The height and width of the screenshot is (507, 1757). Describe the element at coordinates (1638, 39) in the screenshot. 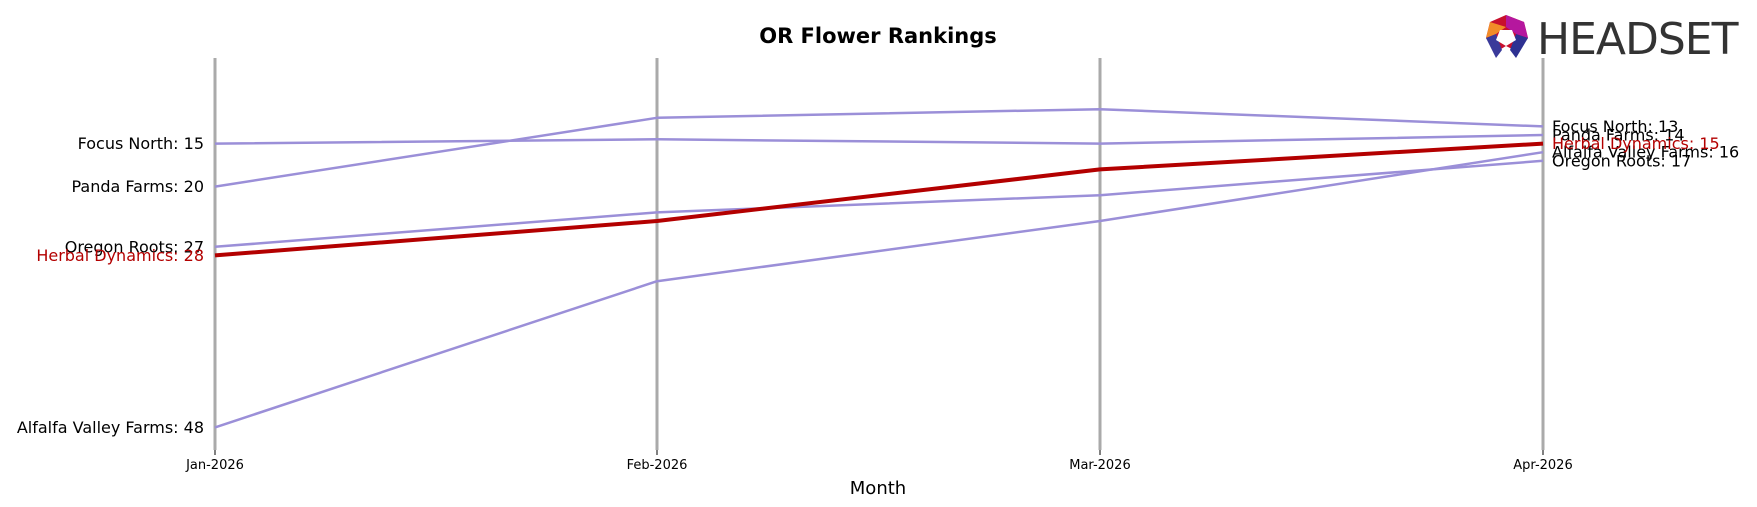

I see `headset-logo-text: HEADSET` at that location.